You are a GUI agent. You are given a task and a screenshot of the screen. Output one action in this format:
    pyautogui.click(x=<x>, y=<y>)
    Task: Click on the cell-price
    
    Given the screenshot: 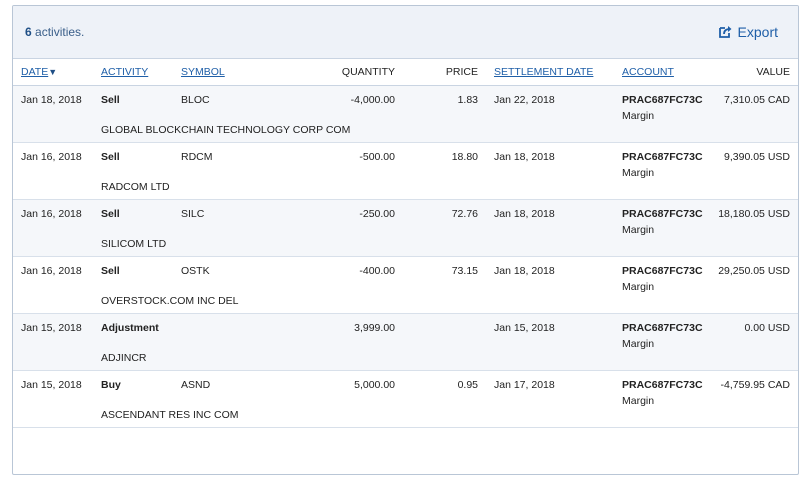 What is the action you would take?
    pyautogui.click(x=444, y=331)
    